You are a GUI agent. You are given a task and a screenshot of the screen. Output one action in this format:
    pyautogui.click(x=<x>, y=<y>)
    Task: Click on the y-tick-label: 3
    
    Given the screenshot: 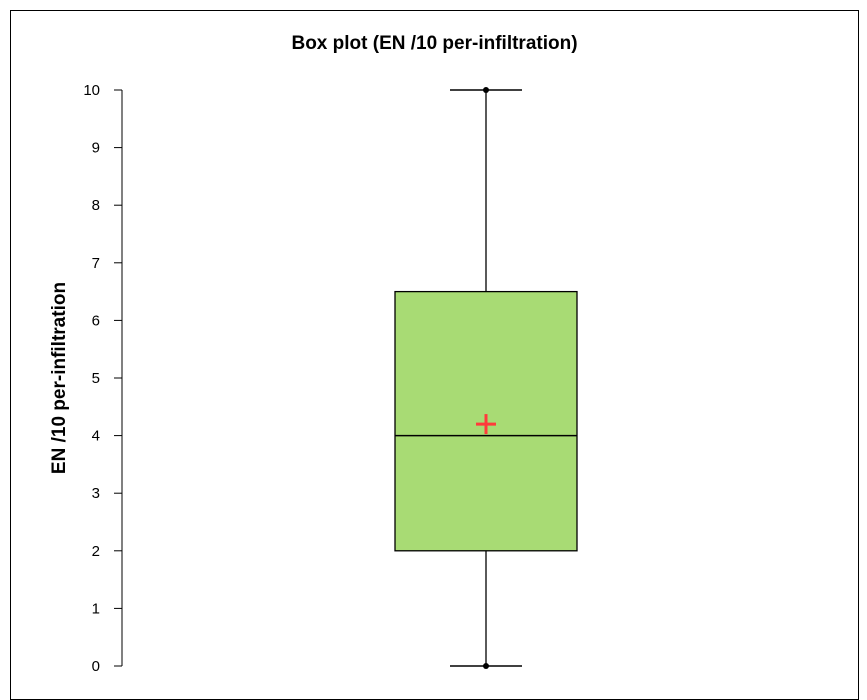 What is the action you would take?
    pyautogui.click(x=96, y=493)
    